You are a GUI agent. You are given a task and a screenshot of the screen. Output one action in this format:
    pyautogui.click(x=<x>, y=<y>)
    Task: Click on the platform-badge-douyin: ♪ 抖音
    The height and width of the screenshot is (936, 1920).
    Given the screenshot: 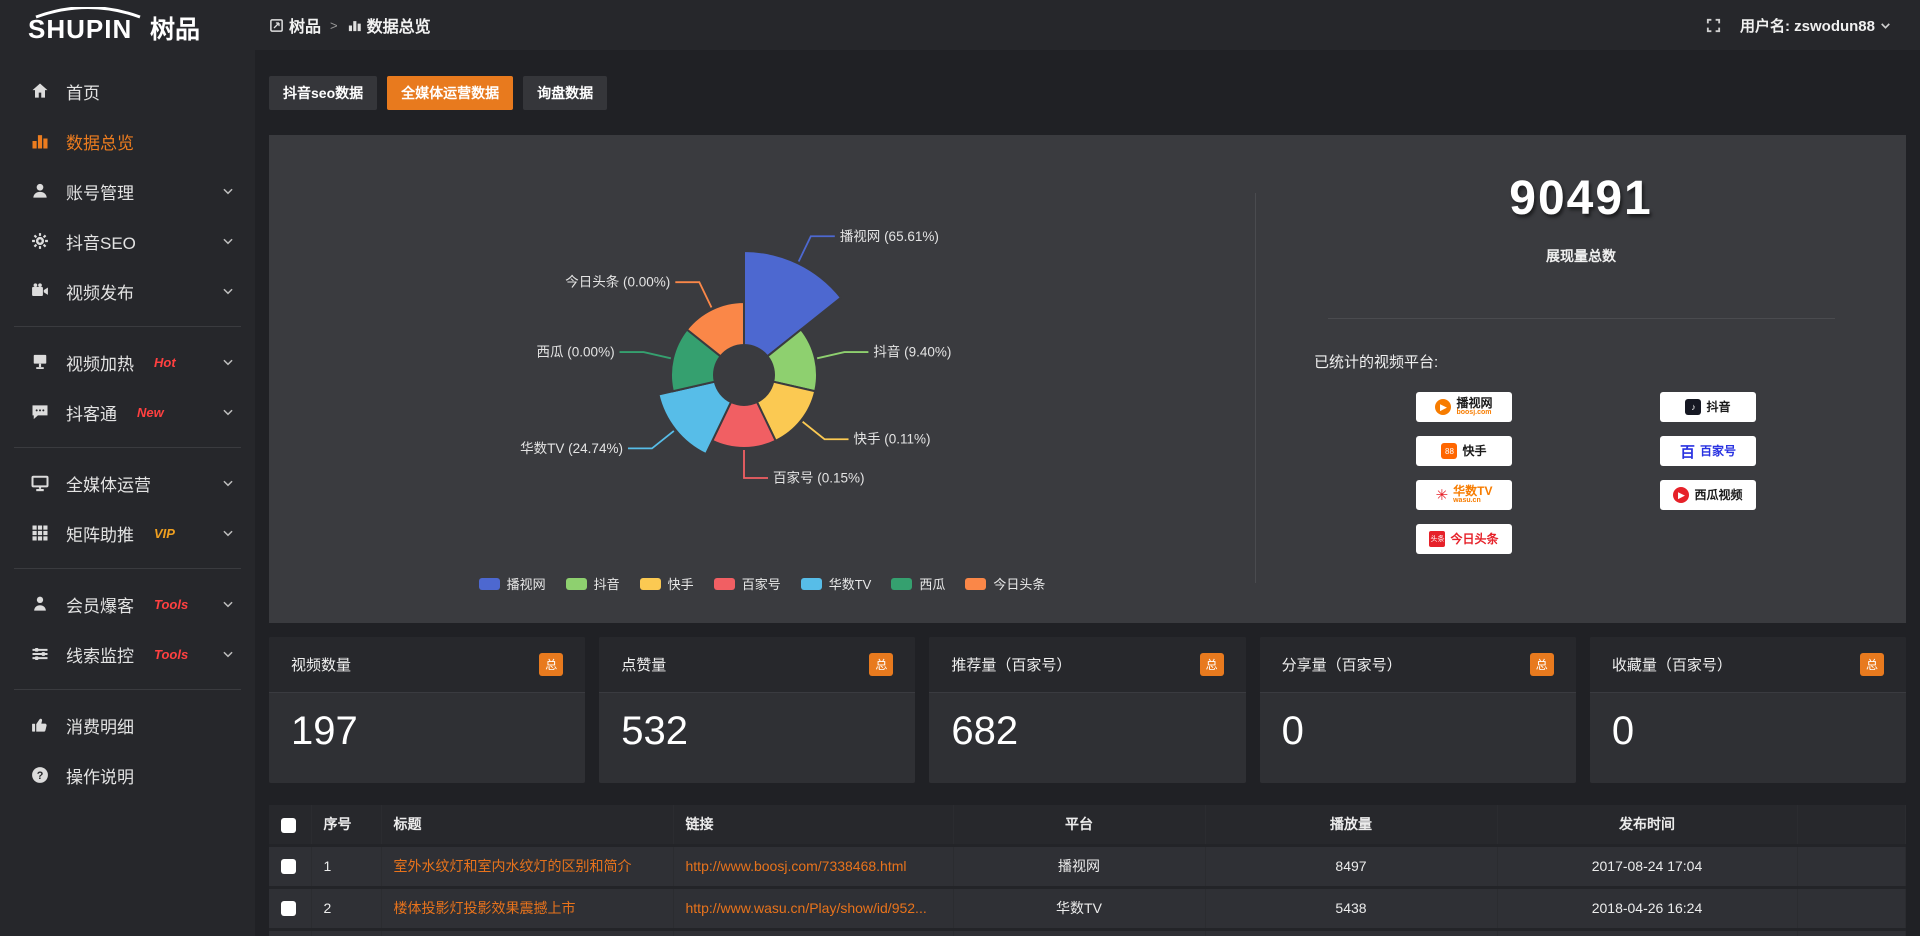 What is the action you would take?
    pyautogui.click(x=1708, y=407)
    